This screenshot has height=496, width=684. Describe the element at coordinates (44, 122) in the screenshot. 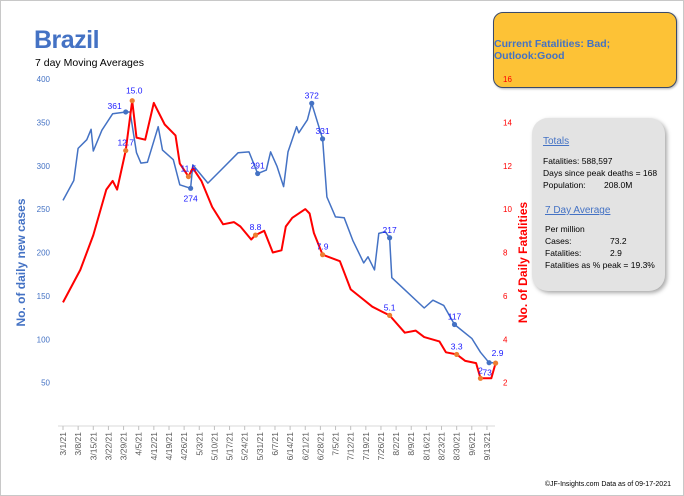

I see `y-tick-label: 350` at that location.